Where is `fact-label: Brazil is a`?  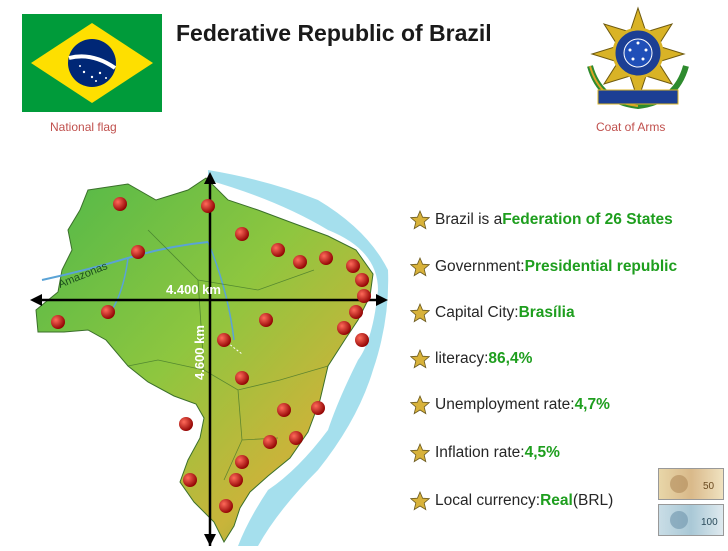
fact-label: Brazil is a is located at coordinates (469, 219).